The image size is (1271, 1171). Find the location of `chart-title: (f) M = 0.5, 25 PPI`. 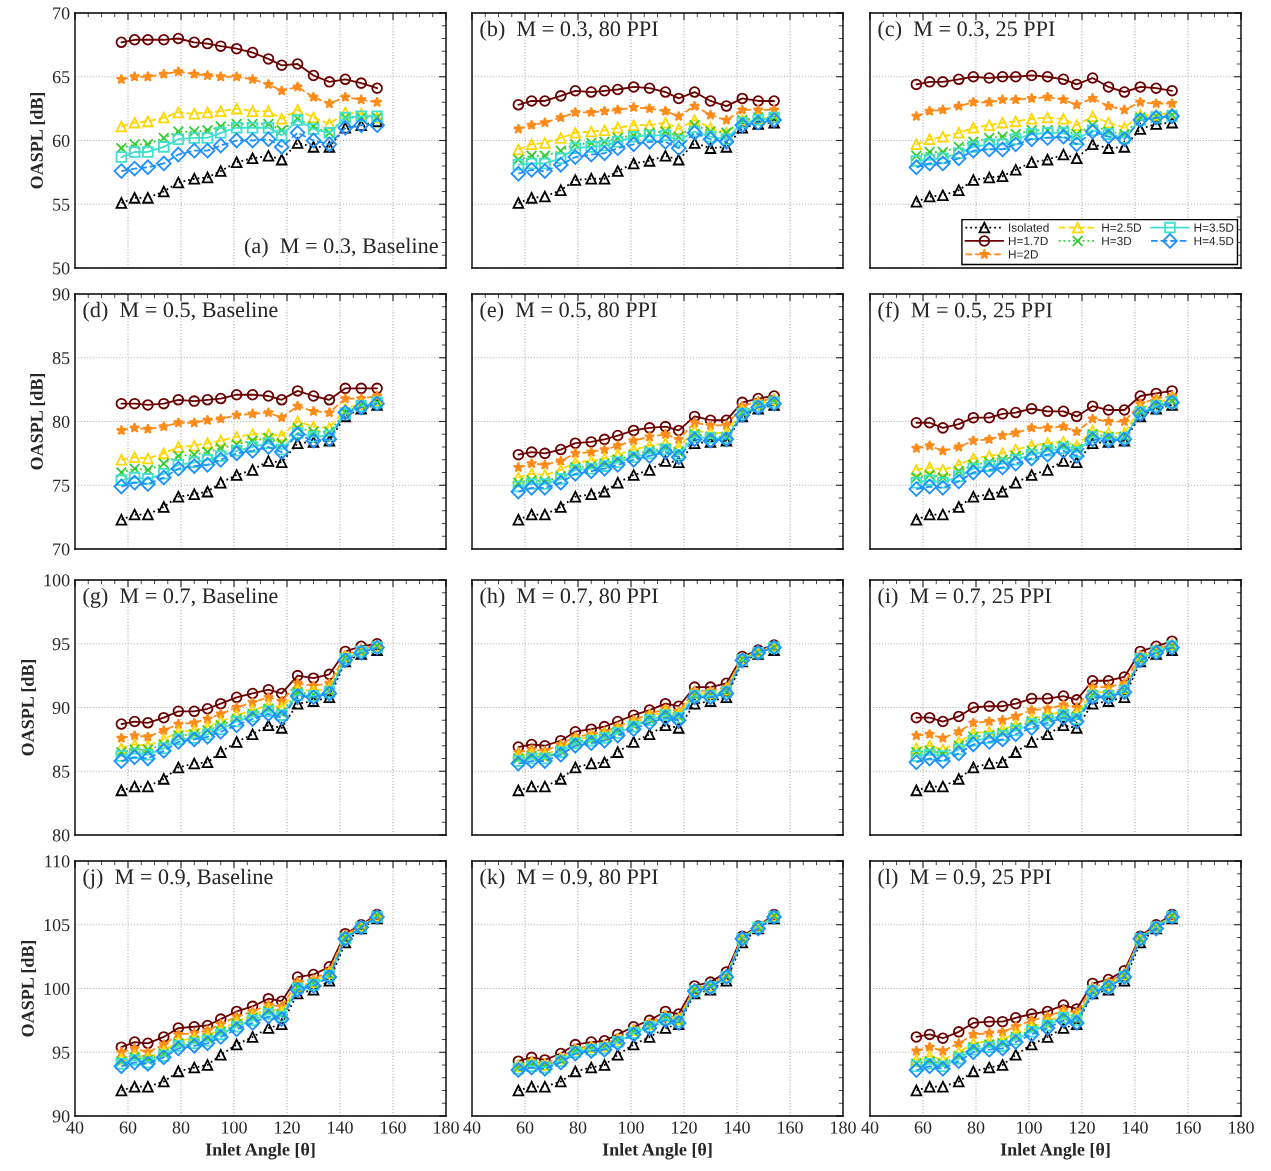

chart-title: (f) M = 0.5, 25 PPI is located at coordinates (965, 312).